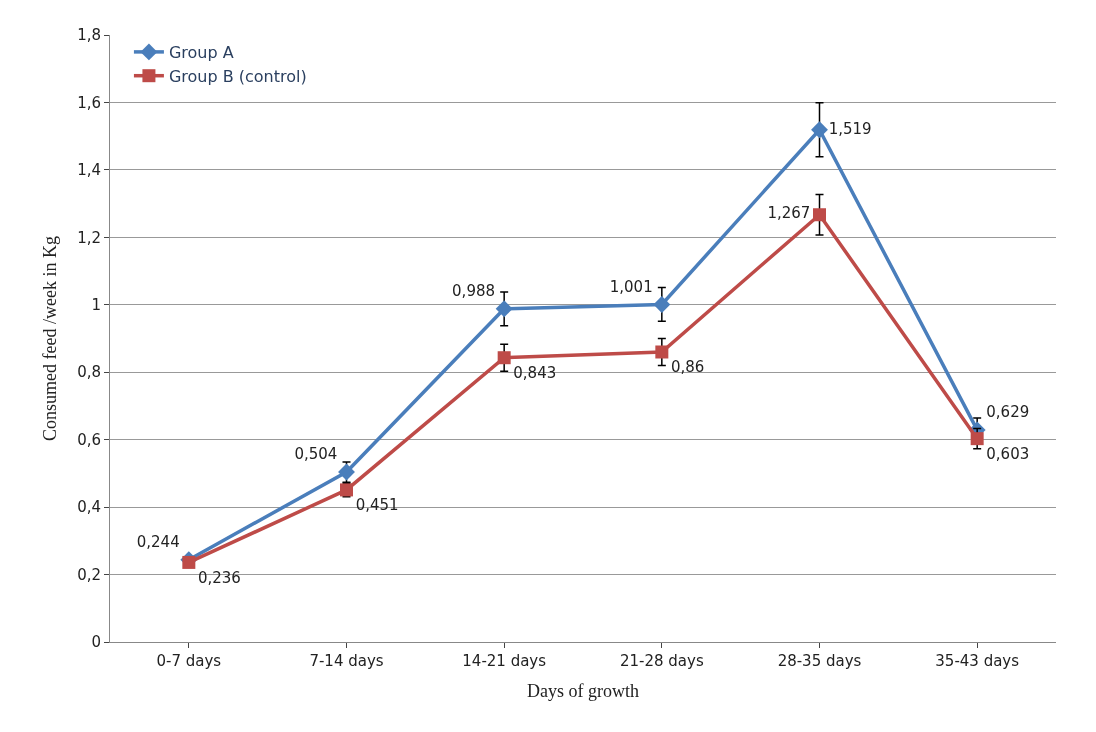 This screenshot has width=1096, height=732. Describe the element at coordinates (219, 577) in the screenshot. I see `data-label: 0,236` at that location.